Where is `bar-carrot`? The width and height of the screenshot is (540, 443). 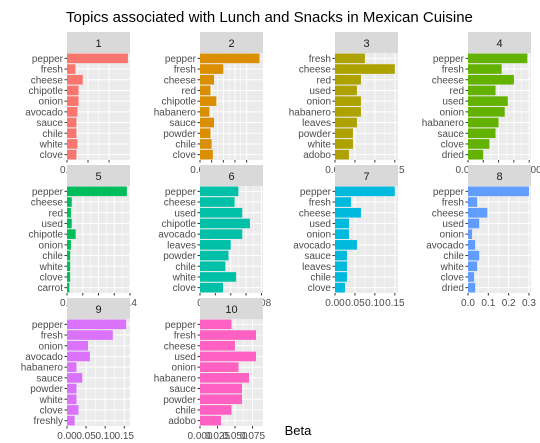
bar-carrot is located at coordinates (68, 287).